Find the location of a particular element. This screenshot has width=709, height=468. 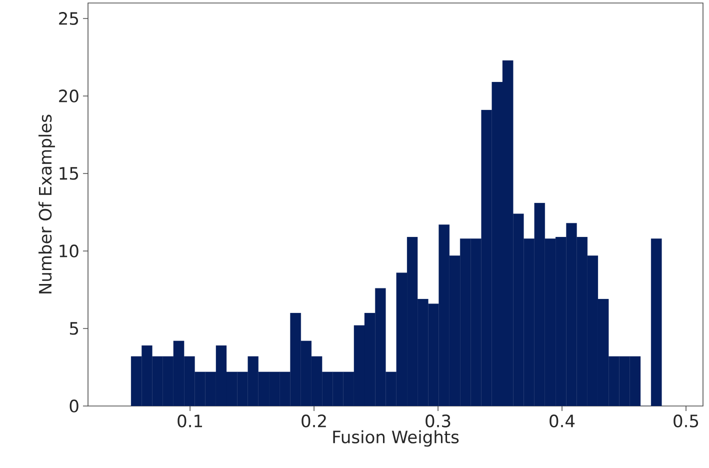

x-tick-label: 0.5 is located at coordinates (686, 421).